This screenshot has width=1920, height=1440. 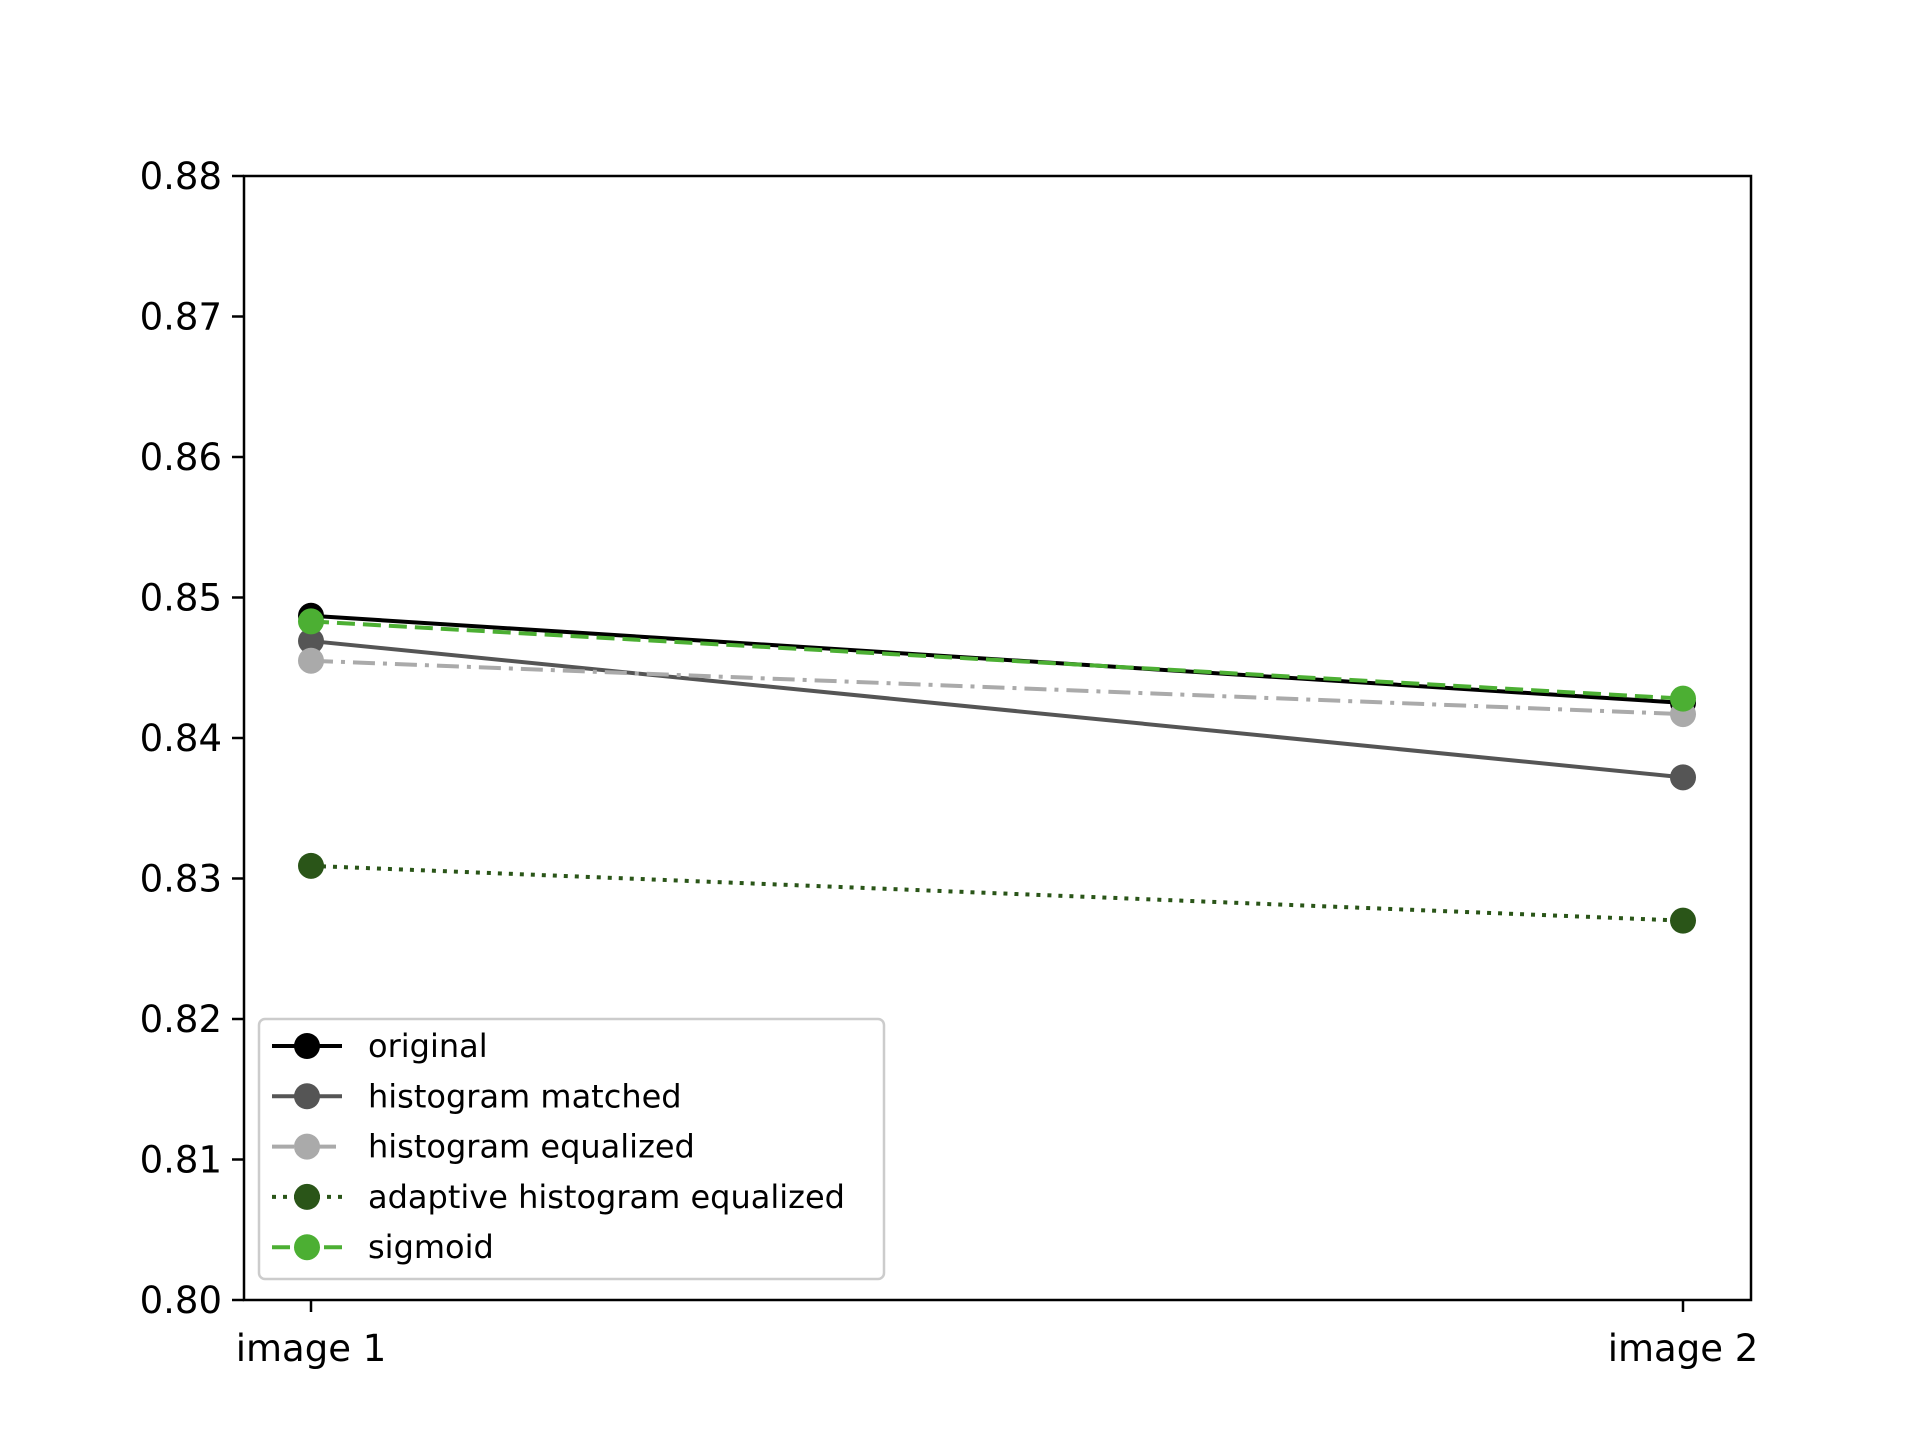 I want to click on y-tick-label: 0.85, so click(x=181, y=598).